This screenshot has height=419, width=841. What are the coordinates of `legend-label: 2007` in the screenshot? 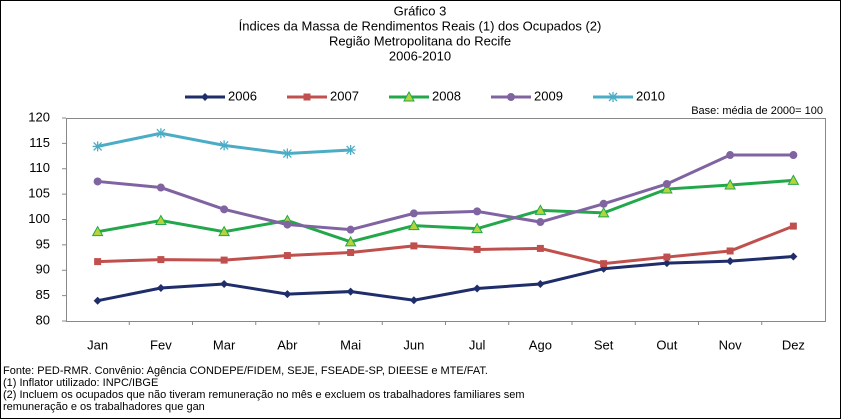 It's located at (344, 95).